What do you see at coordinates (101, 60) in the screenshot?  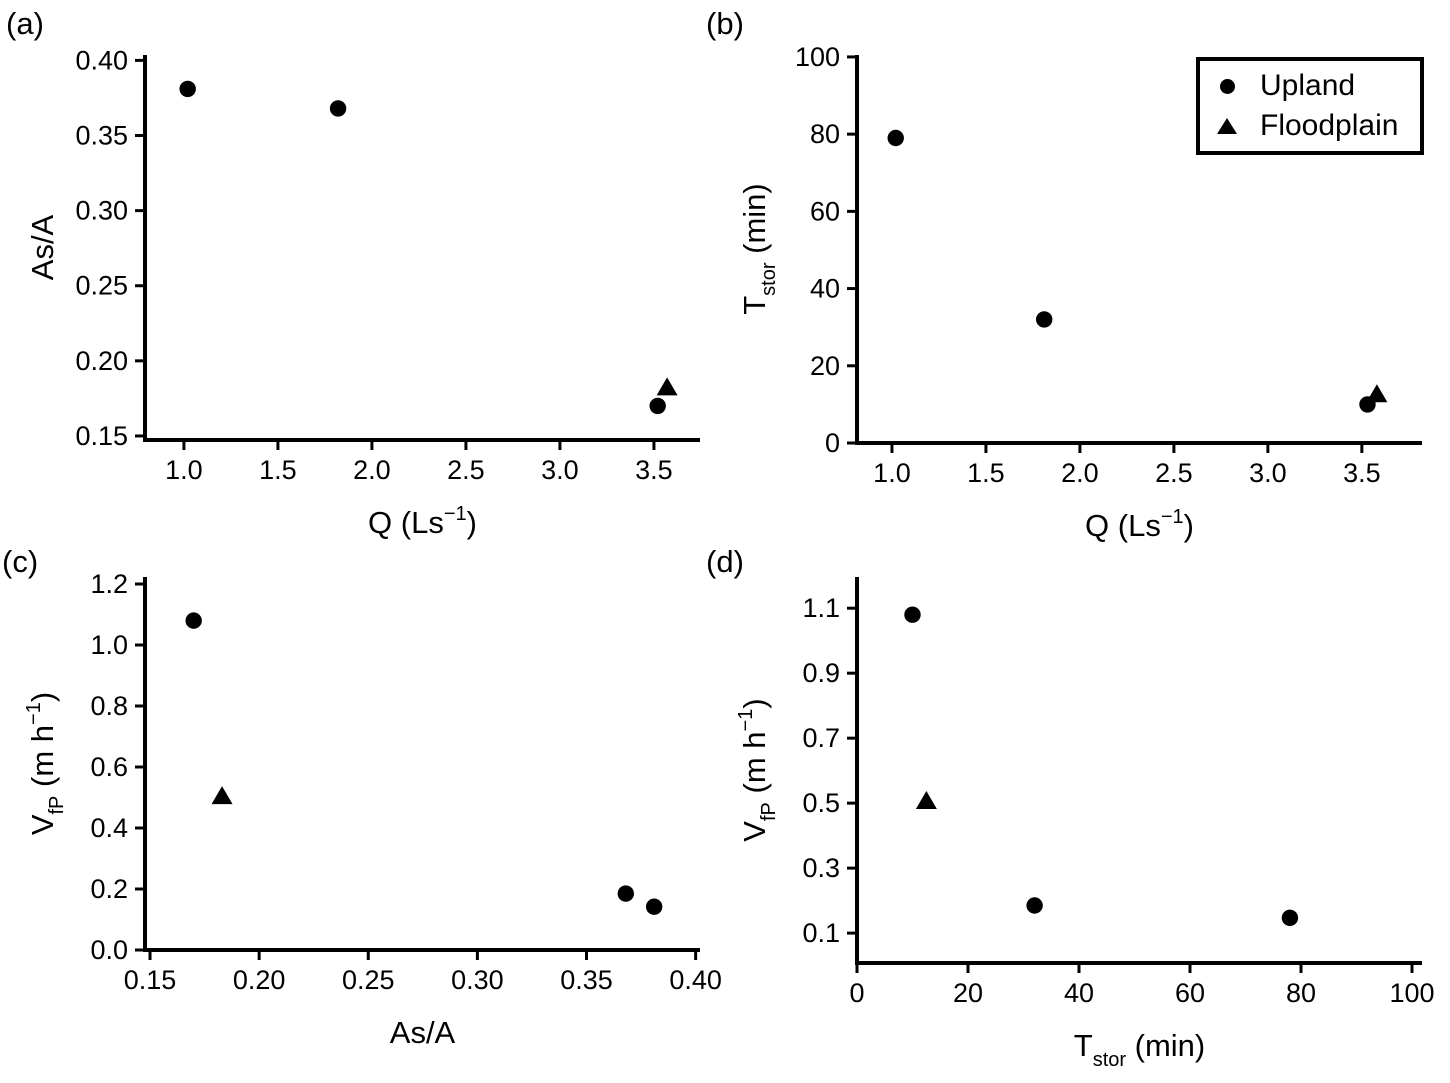 I see `y-tick-label: 0.40` at bounding box center [101, 60].